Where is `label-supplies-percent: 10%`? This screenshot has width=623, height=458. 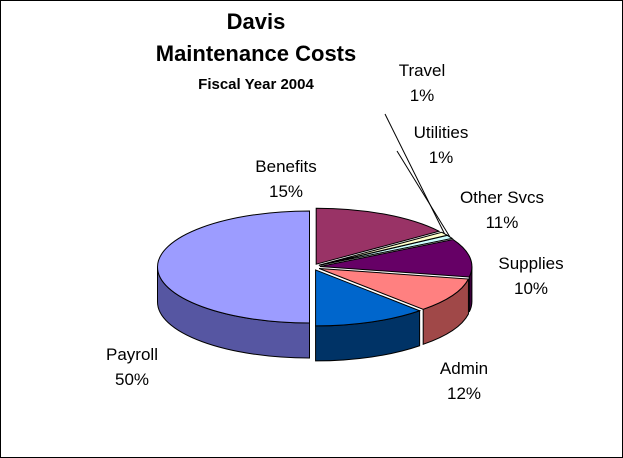
label-supplies-percent: 10% is located at coordinates (531, 288).